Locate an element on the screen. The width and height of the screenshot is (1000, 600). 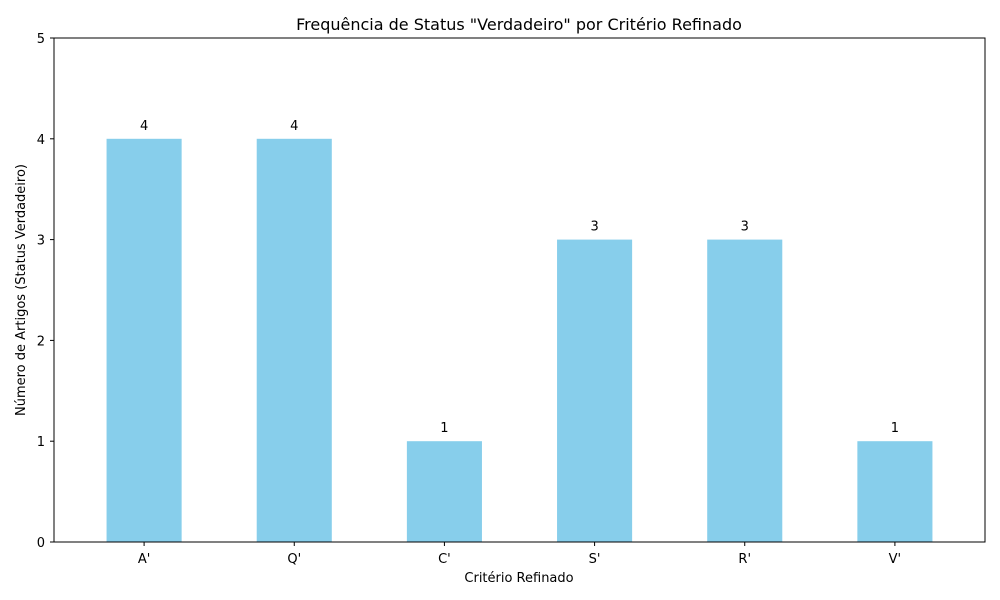
y-tick-label: 0 is located at coordinates (41, 543).